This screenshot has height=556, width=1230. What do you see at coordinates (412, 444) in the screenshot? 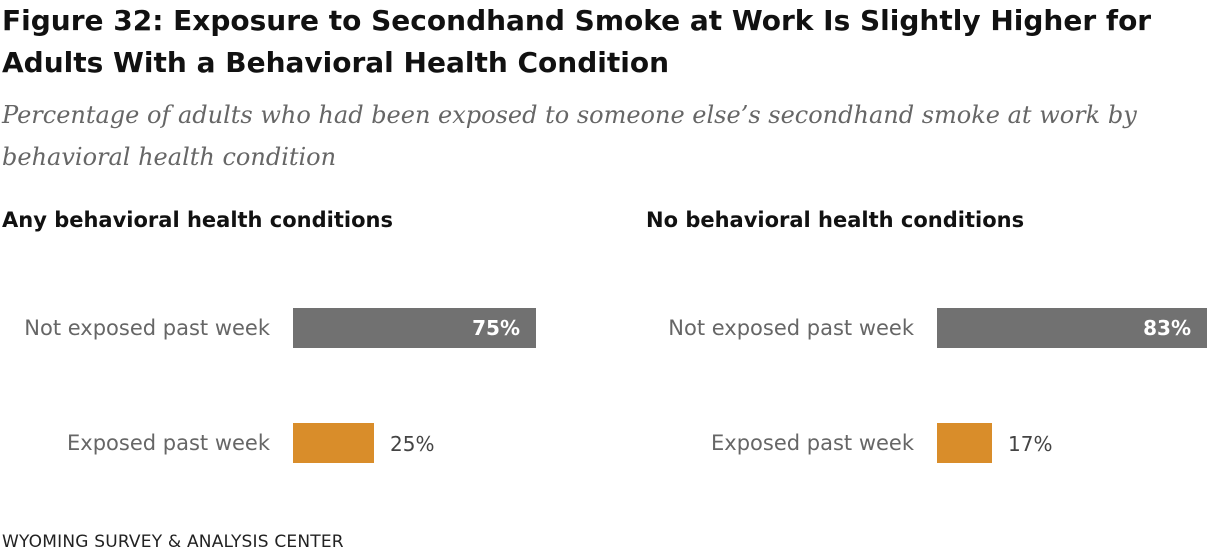
I see `value-label: 25%` at bounding box center [412, 444].